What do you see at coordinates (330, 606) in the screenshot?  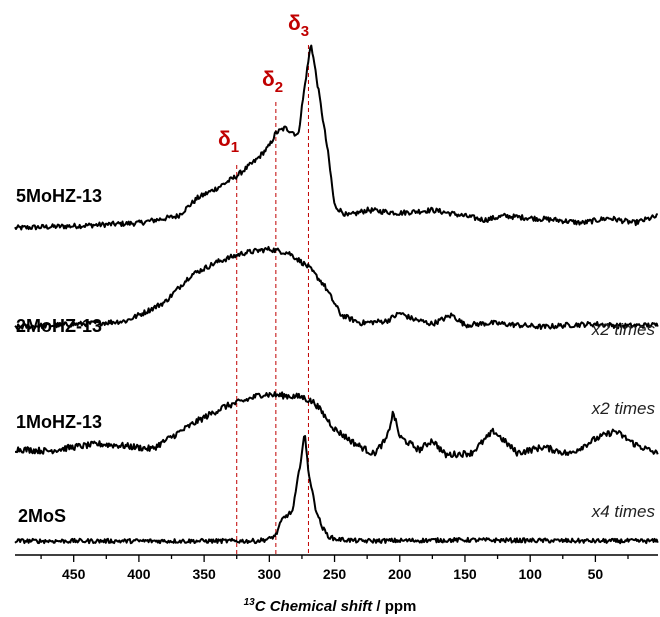 I see `x-axis-title: 13C Chemical shift / ppm` at bounding box center [330, 606].